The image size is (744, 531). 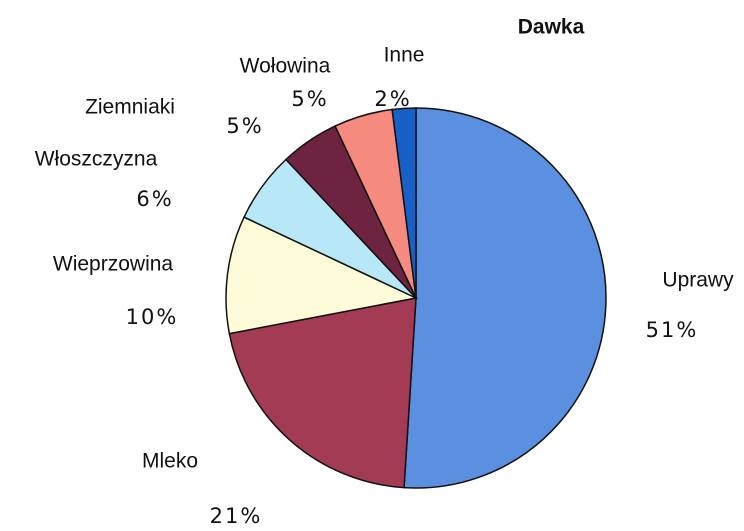 I want to click on slice-label: Wieprzowina, so click(x=113, y=264).